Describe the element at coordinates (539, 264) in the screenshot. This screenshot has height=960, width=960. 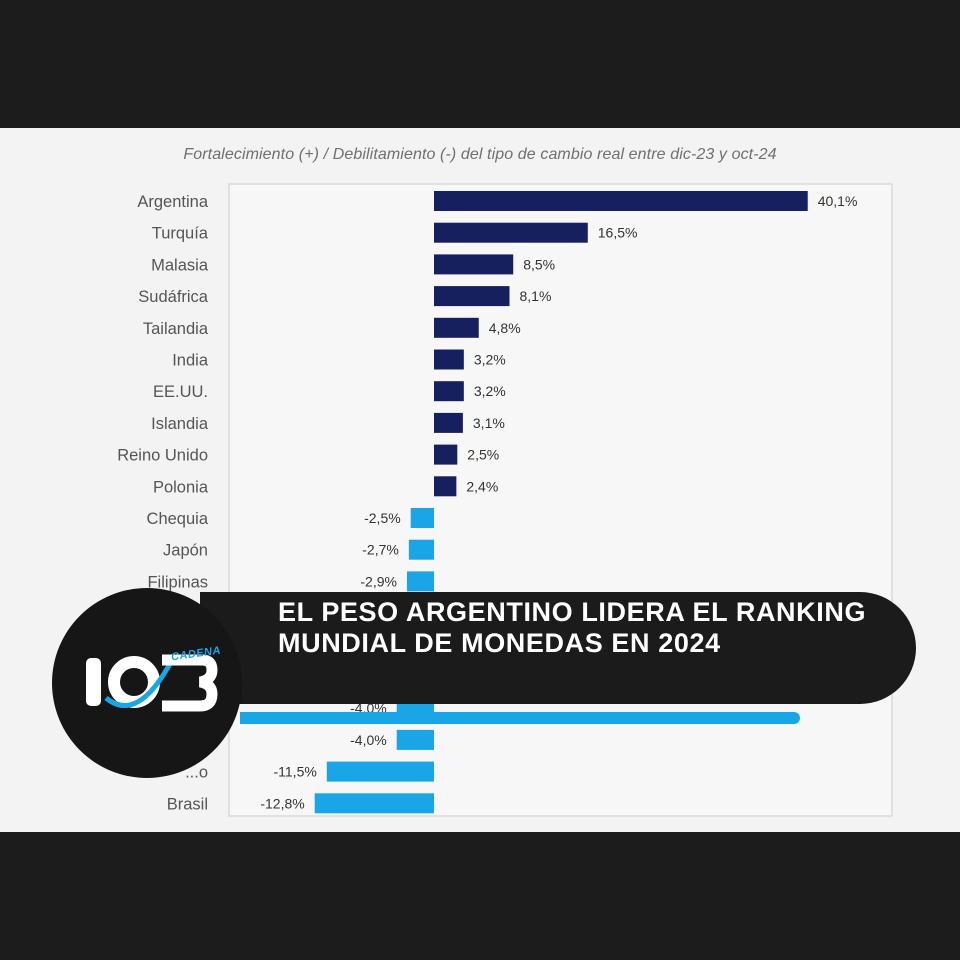
I see `data-label: 8,5%` at that location.